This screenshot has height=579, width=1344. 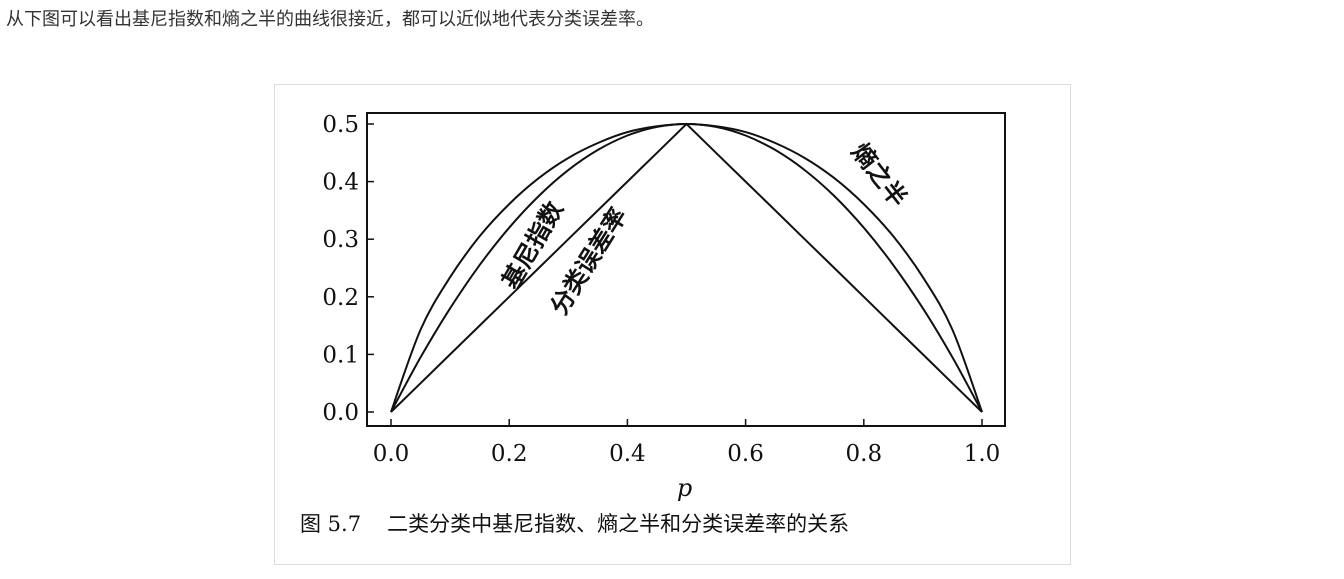 What do you see at coordinates (684, 488) in the screenshot?
I see `x-axis-label: p` at bounding box center [684, 488].